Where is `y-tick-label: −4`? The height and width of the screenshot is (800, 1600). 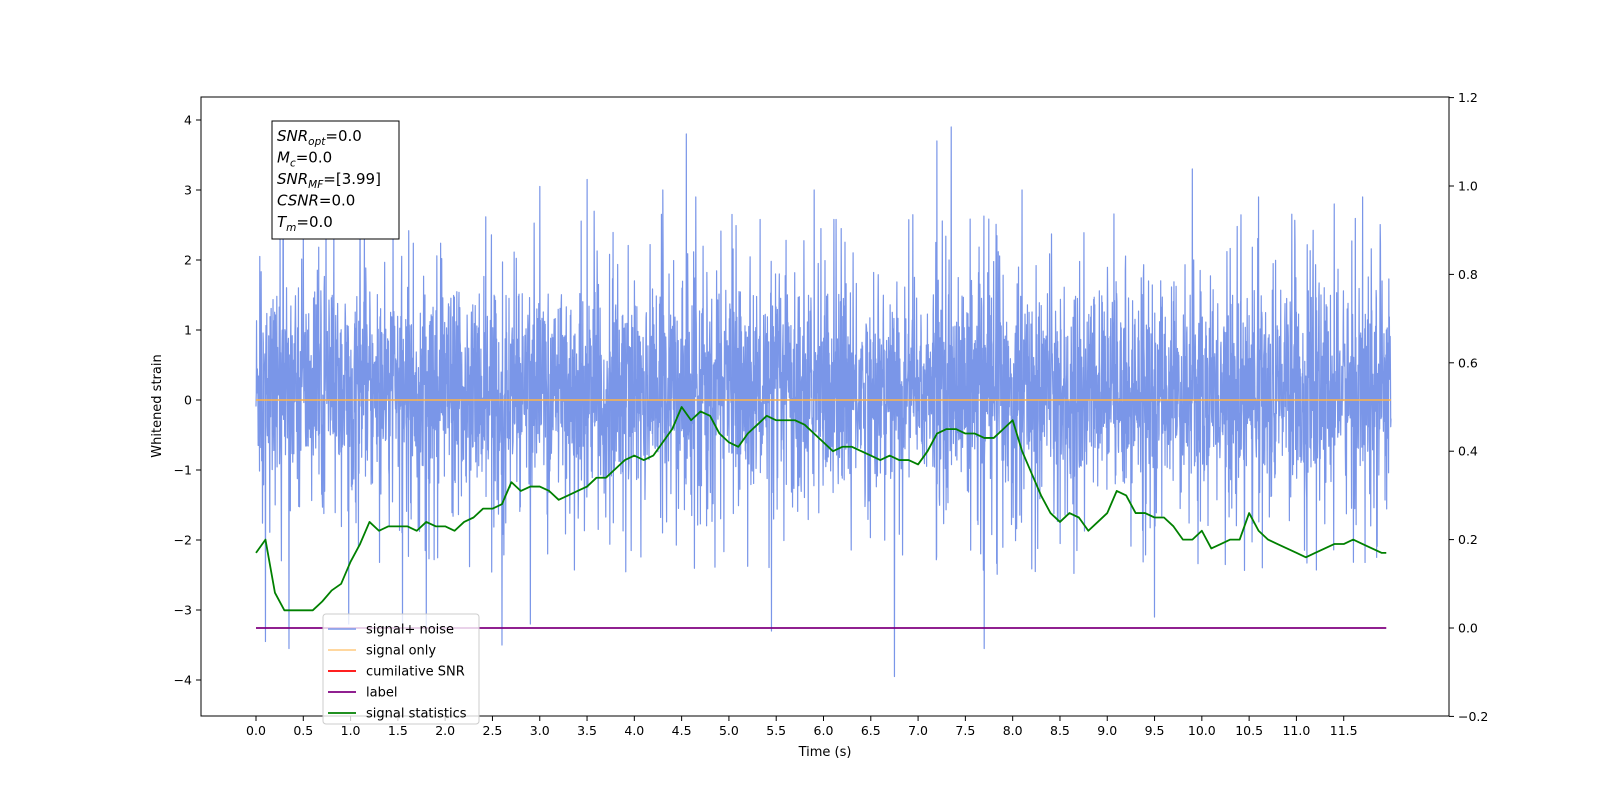
y-tick-label: −4 is located at coordinates (183, 680).